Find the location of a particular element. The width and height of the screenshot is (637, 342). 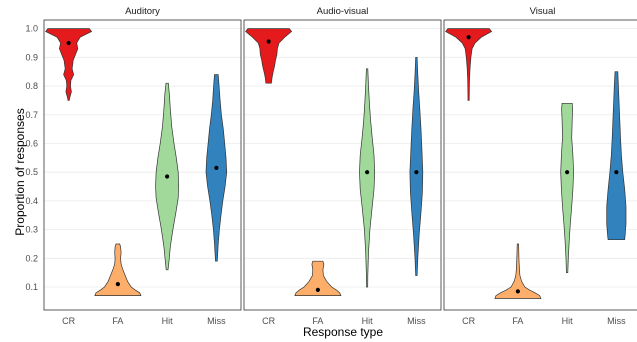

y-tick-label: 0.5 is located at coordinates (31, 172).